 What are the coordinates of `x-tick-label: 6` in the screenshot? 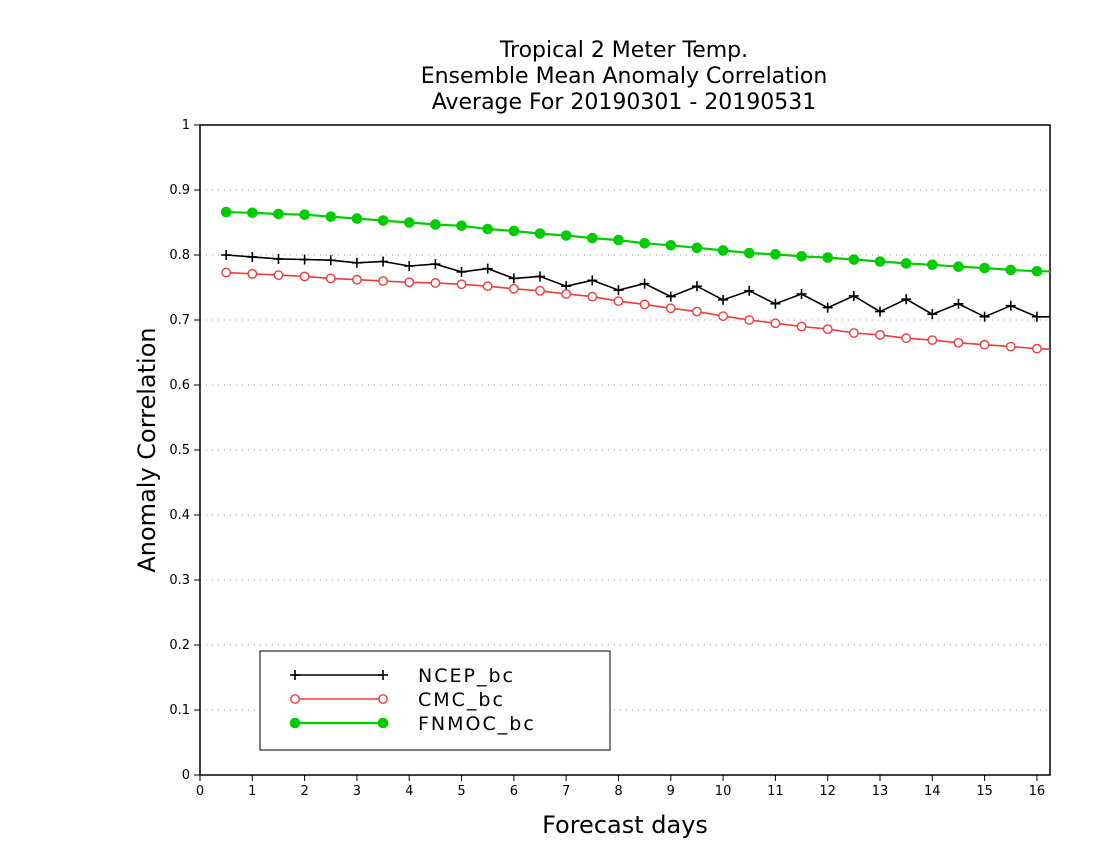 It's located at (514, 791).